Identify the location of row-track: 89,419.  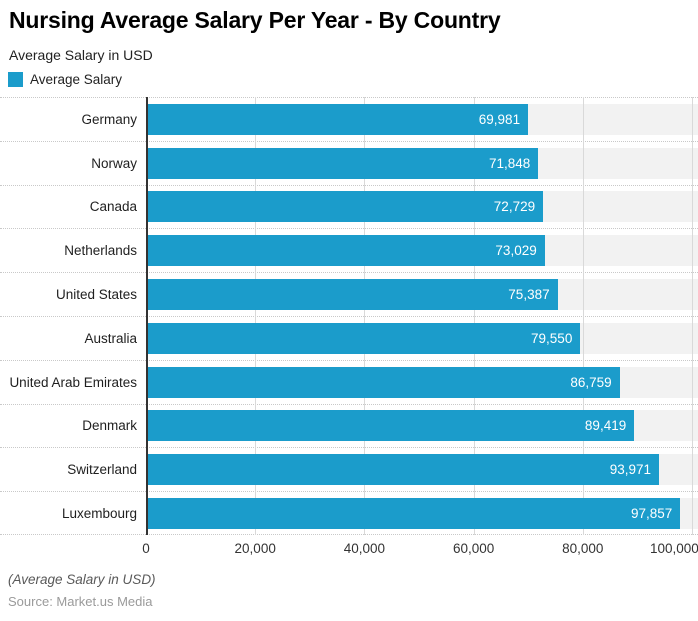
(422, 426).